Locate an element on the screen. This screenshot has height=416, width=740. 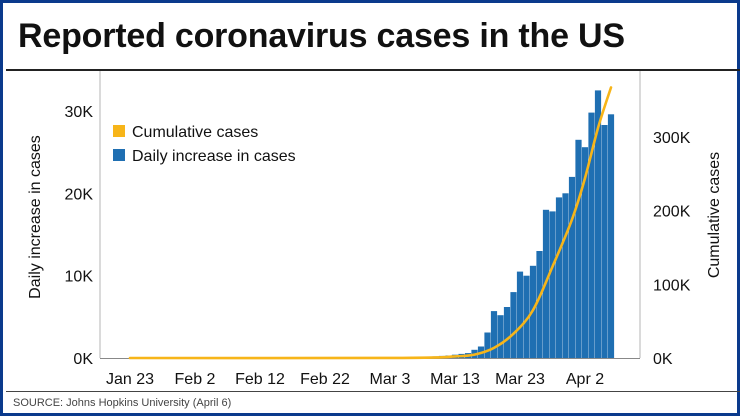
legend-label-cumulative: Cumulative cases is located at coordinates (195, 132).